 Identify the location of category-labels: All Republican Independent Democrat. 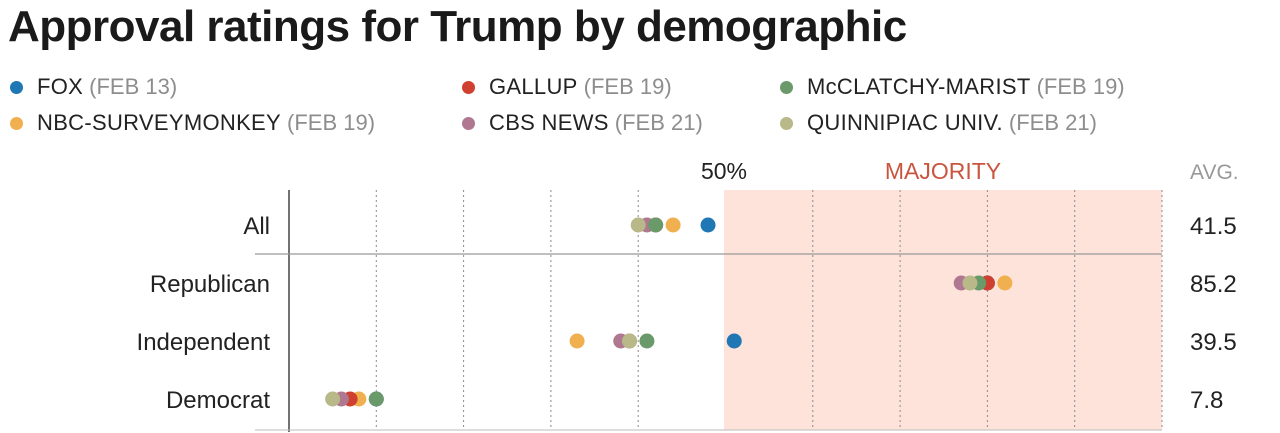
(204, 313).